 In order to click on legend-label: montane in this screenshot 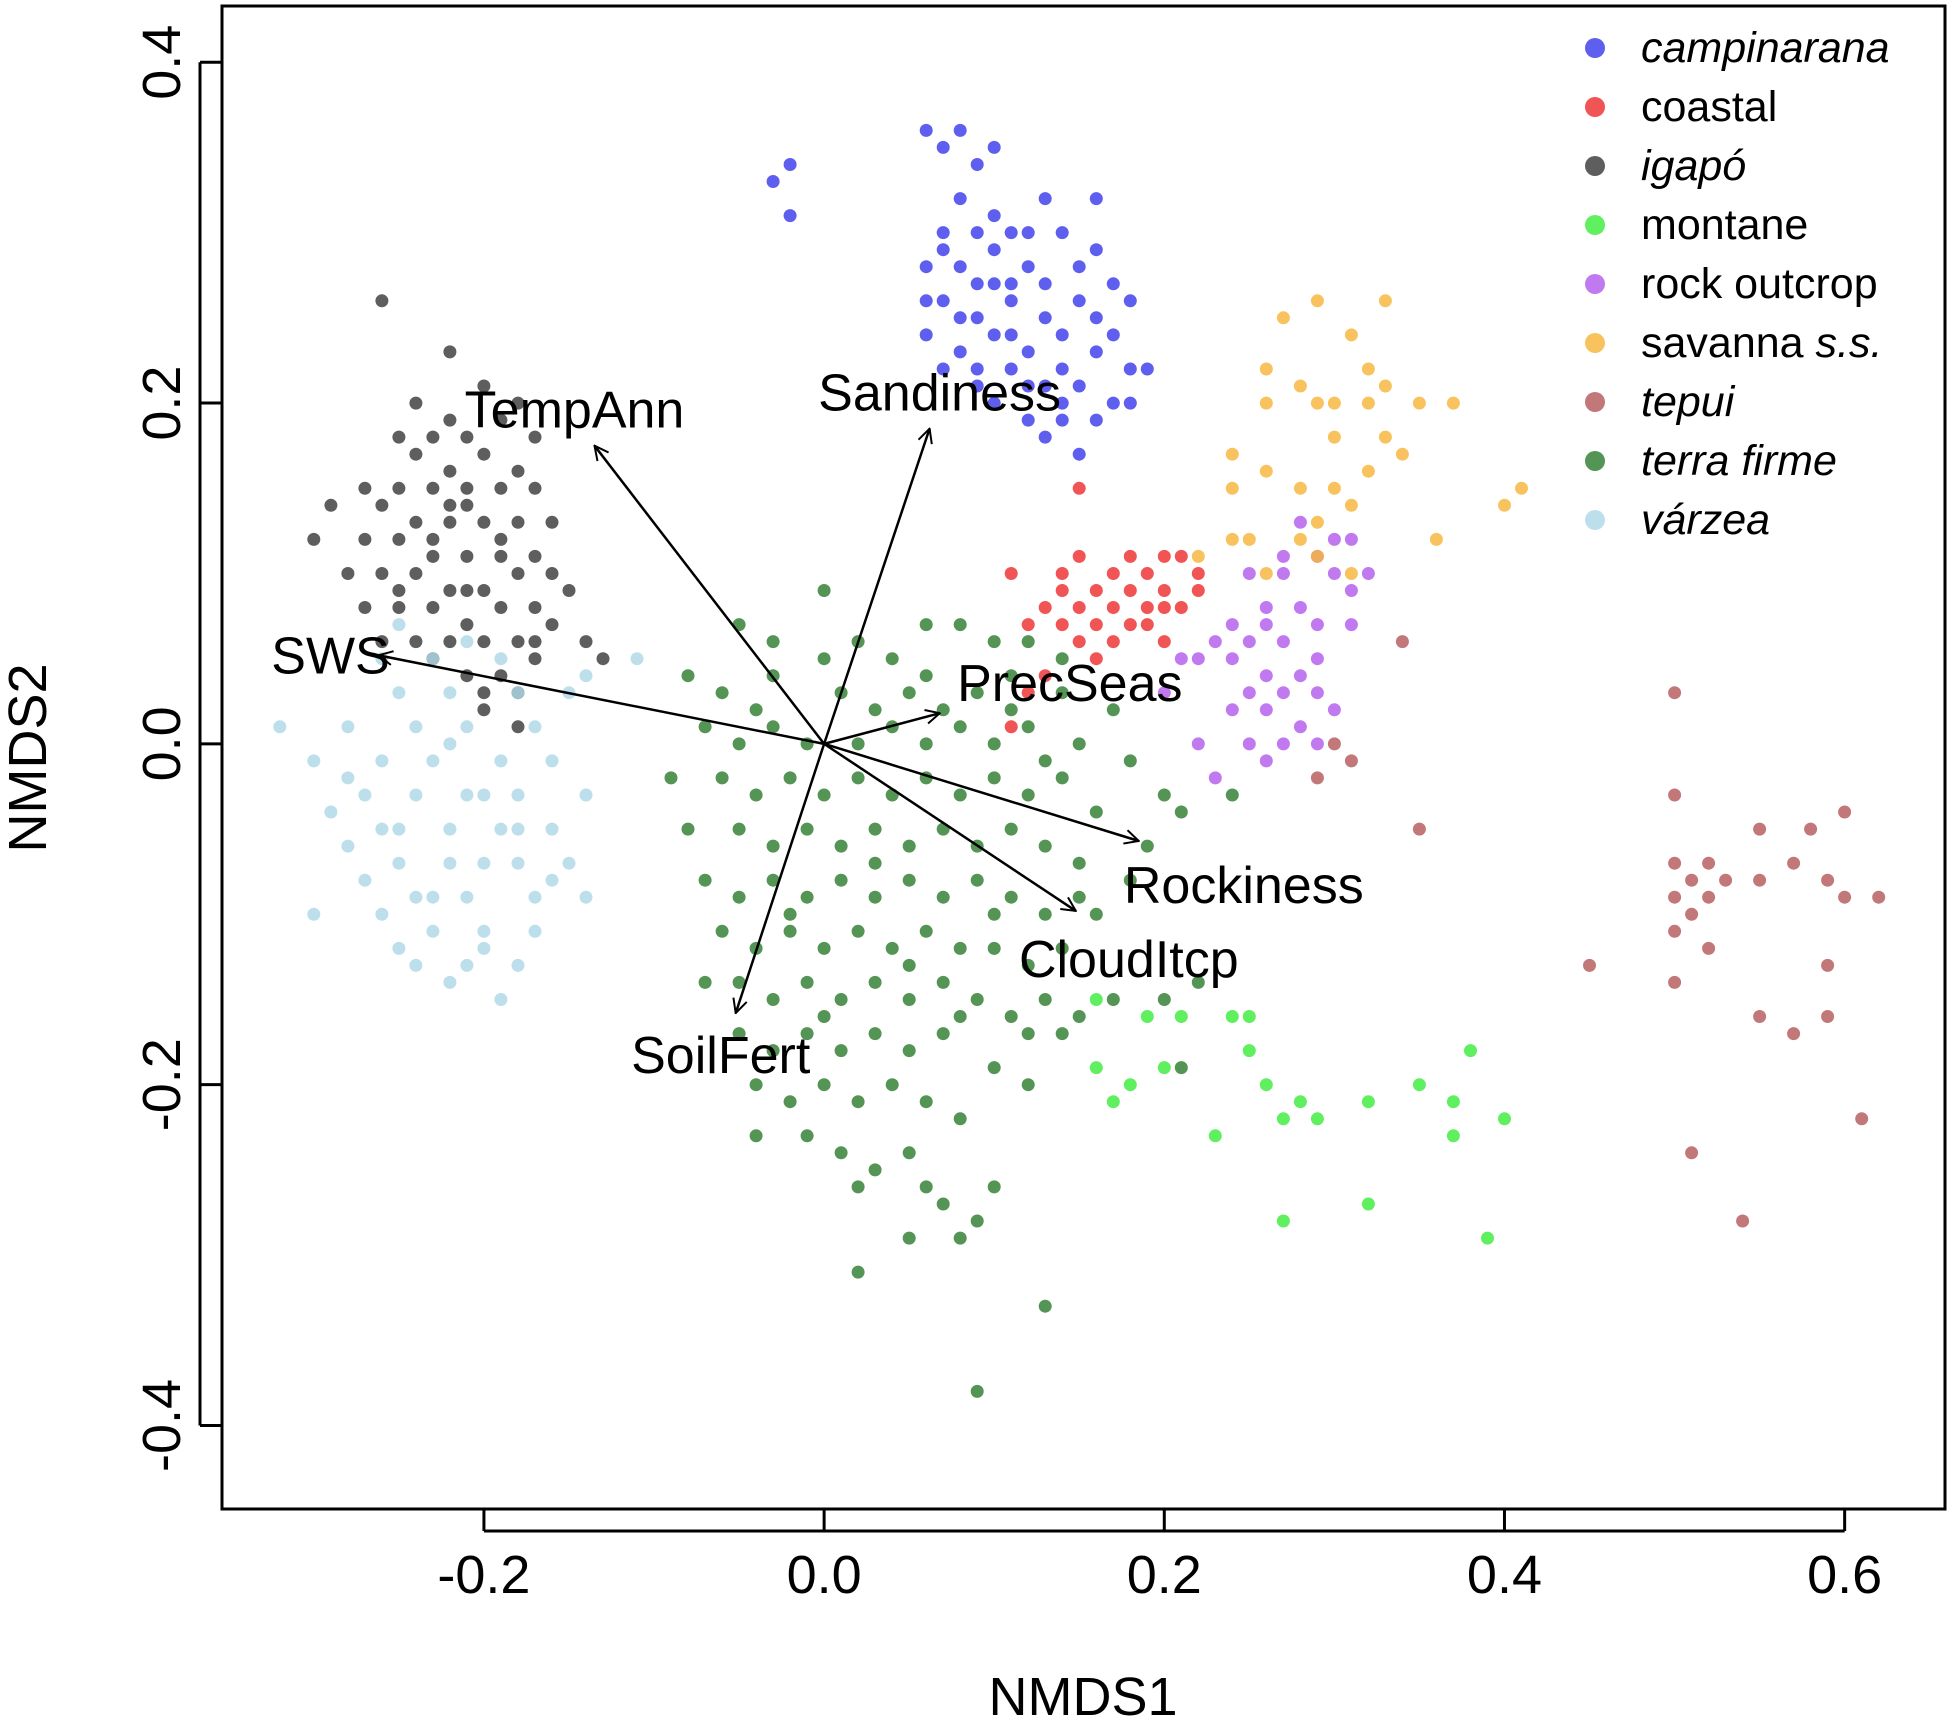, I will do `click(1724, 225)`.